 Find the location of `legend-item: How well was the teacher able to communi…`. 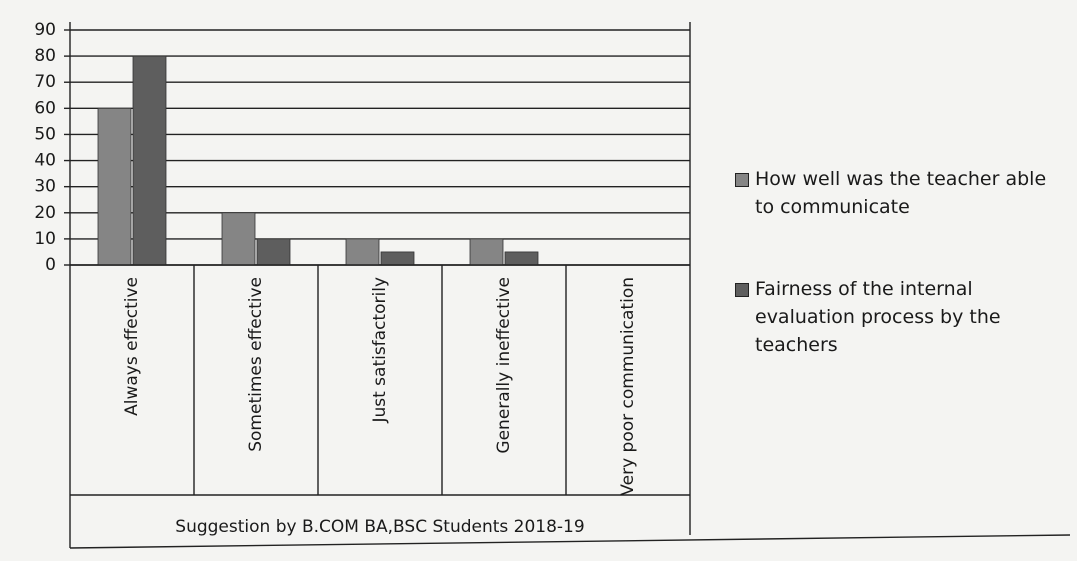

legend-item: How well was the teacher able to communi… is located at coordinates (902, 193).